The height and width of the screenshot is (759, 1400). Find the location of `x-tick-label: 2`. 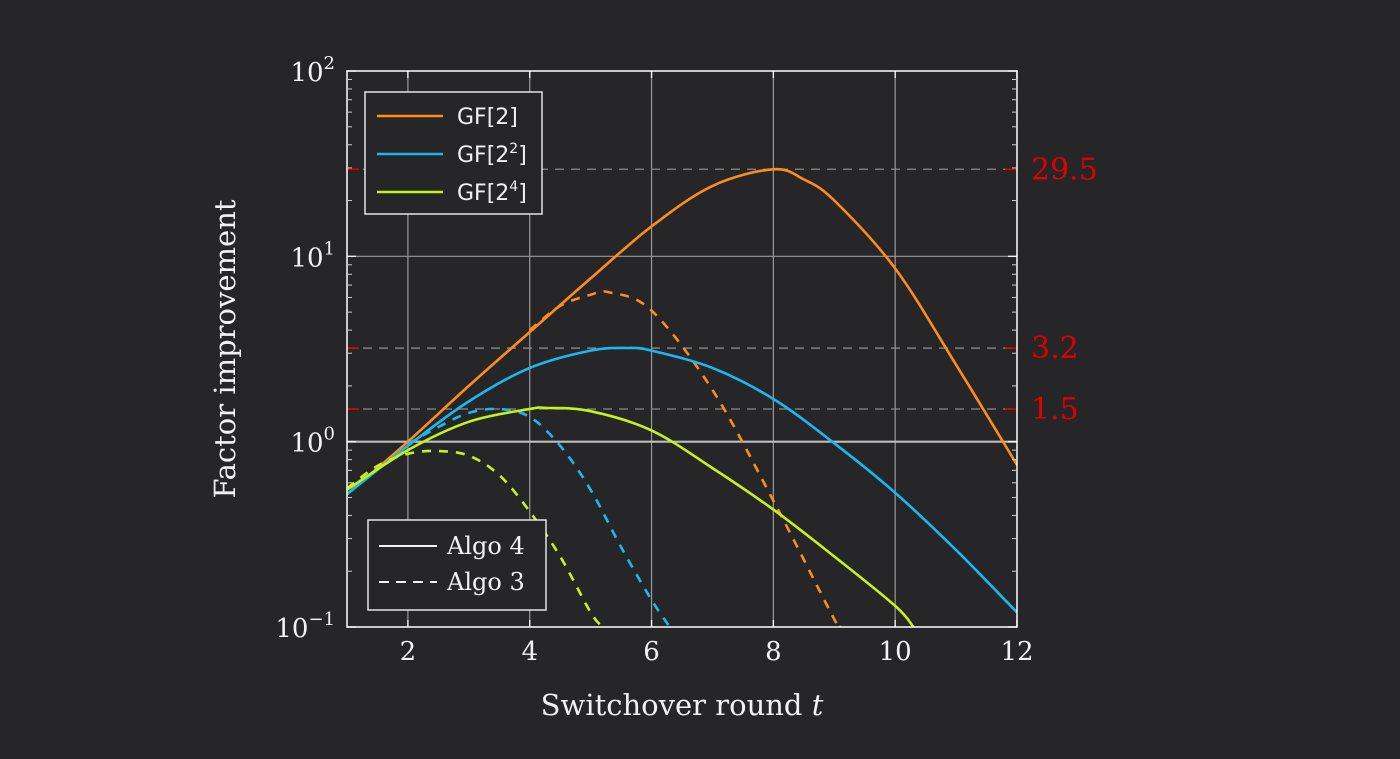

x-tick-label: 2 is located at coordinates (408, 652).